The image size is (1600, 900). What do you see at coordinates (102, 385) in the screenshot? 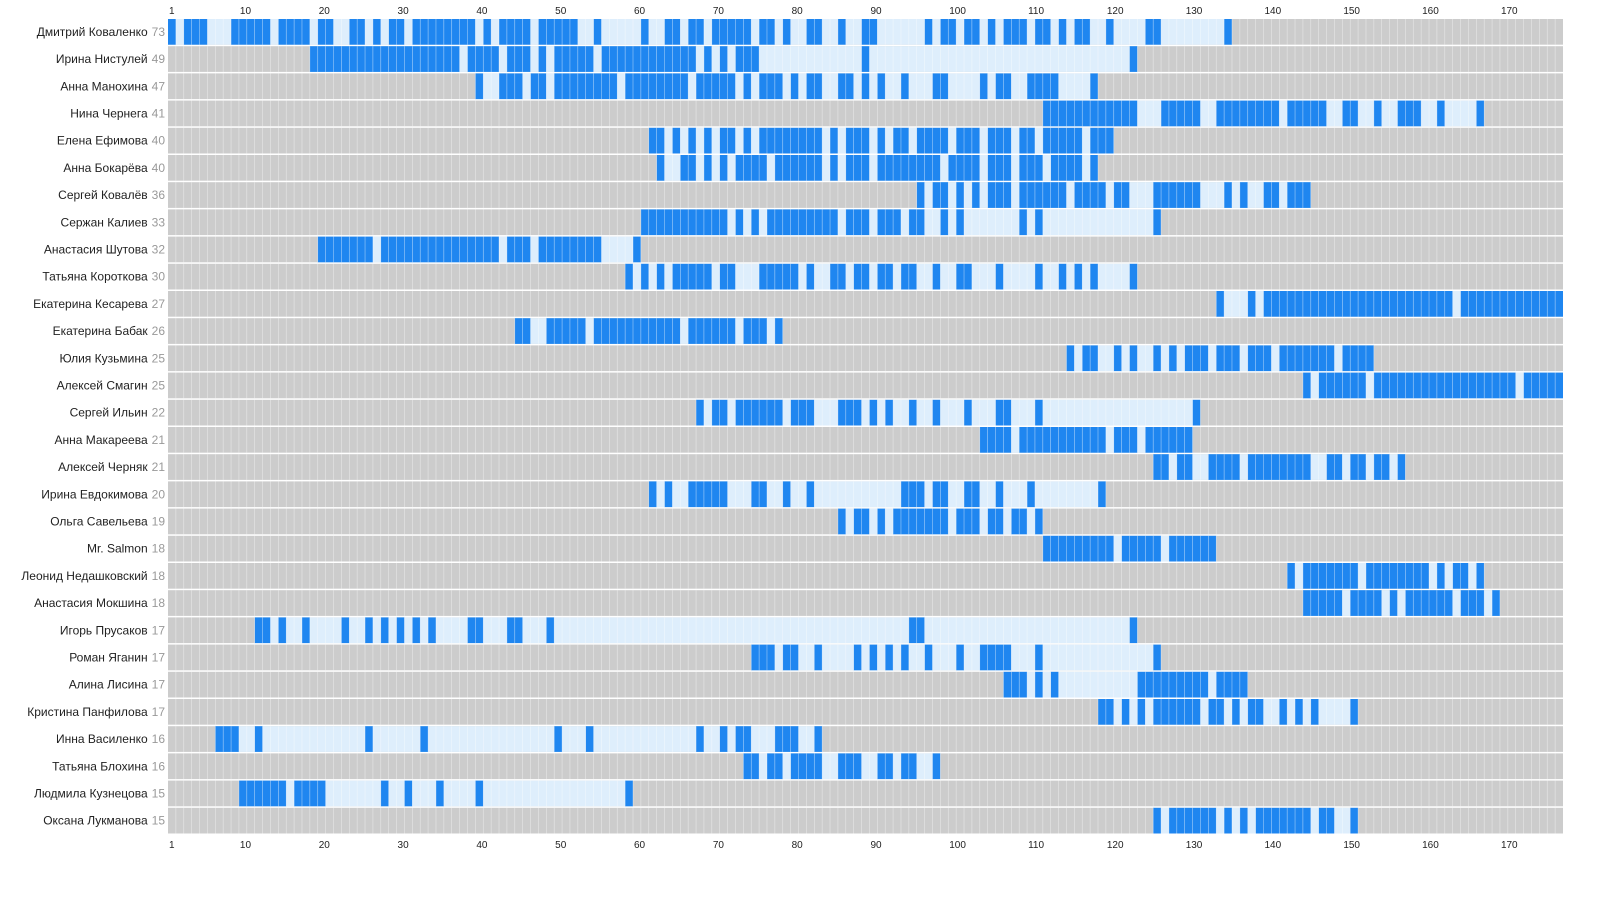
I see `employee-name: Алексей Смагин` at bounding box center [102, 385].